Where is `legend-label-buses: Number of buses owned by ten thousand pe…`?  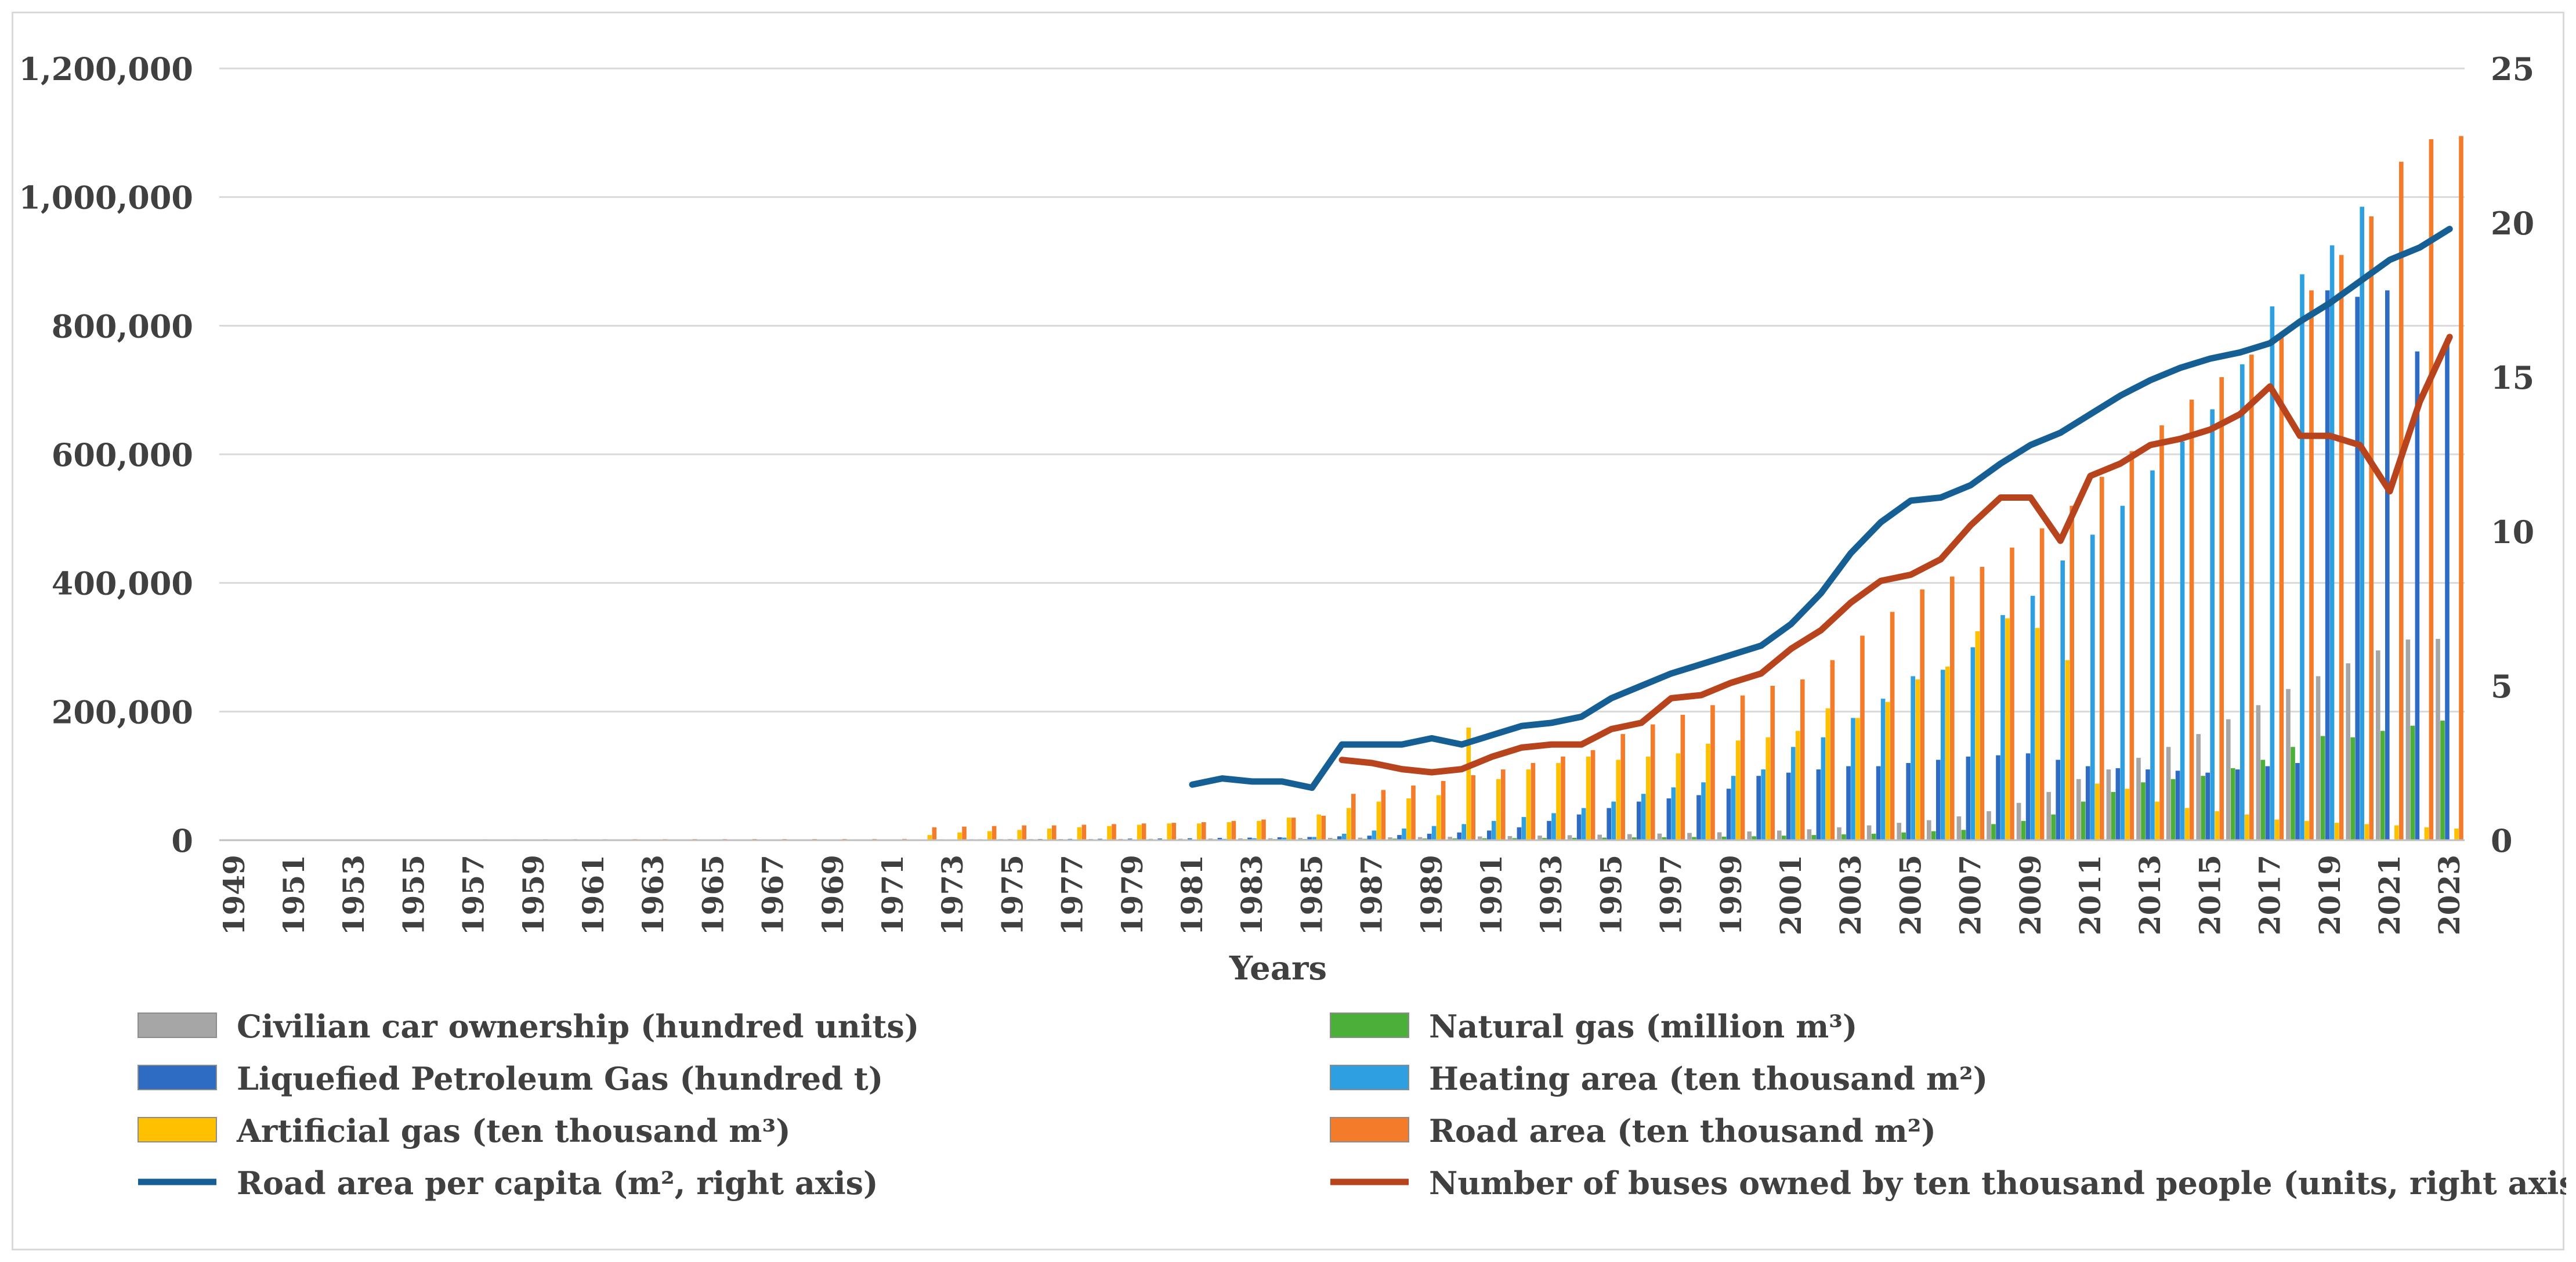
legend-label-buses: Number of buses owned by ten thousand pe… is located at coordinates (1997, 1184).